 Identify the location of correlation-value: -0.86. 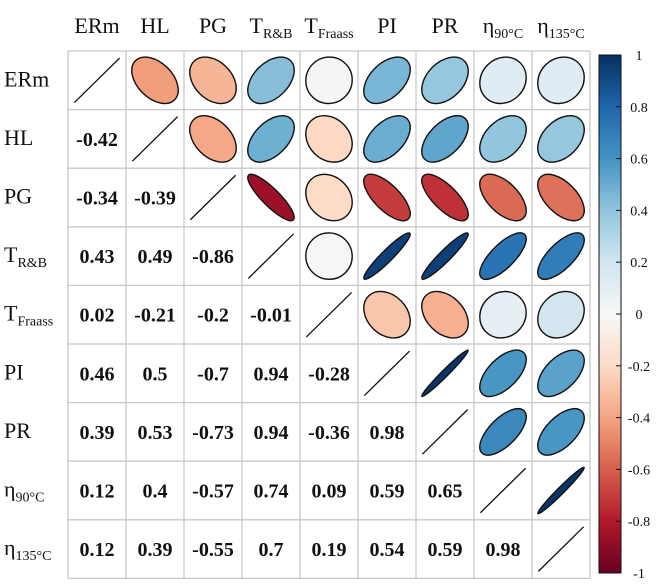
(213, 257).